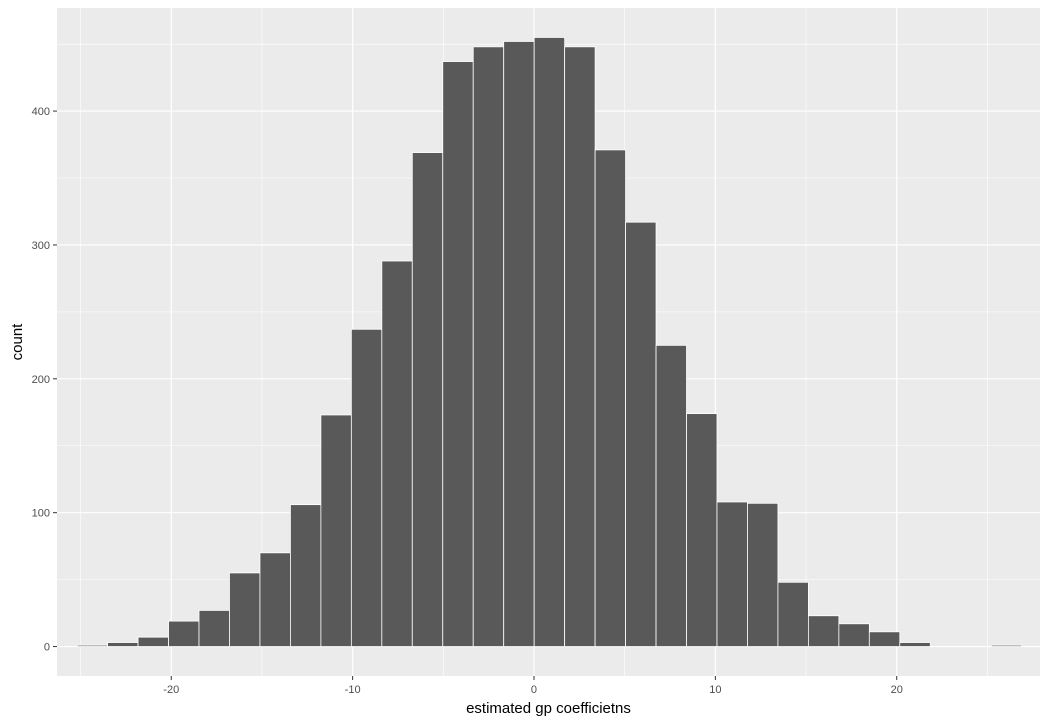  I want to click on y-tick-label: 0, so click(47, 648).